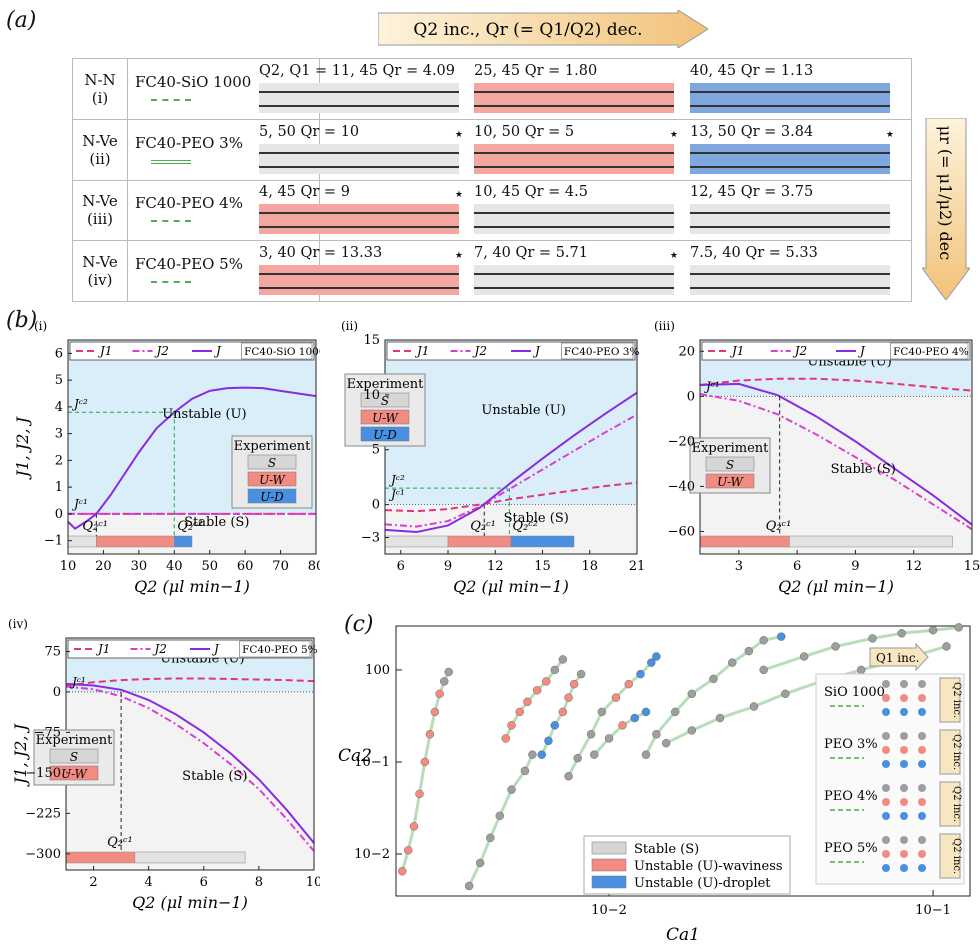 The image size is (980, 946). I want to click on x-tick-label: 12, so click(913, 566).